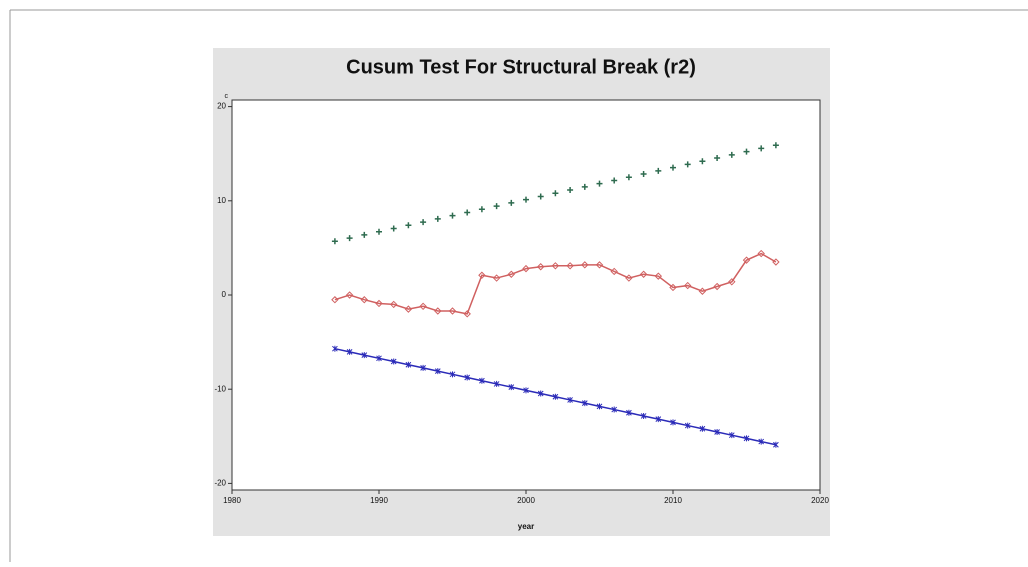  I want to click on y-tick-label: -10, so click(220, 388).